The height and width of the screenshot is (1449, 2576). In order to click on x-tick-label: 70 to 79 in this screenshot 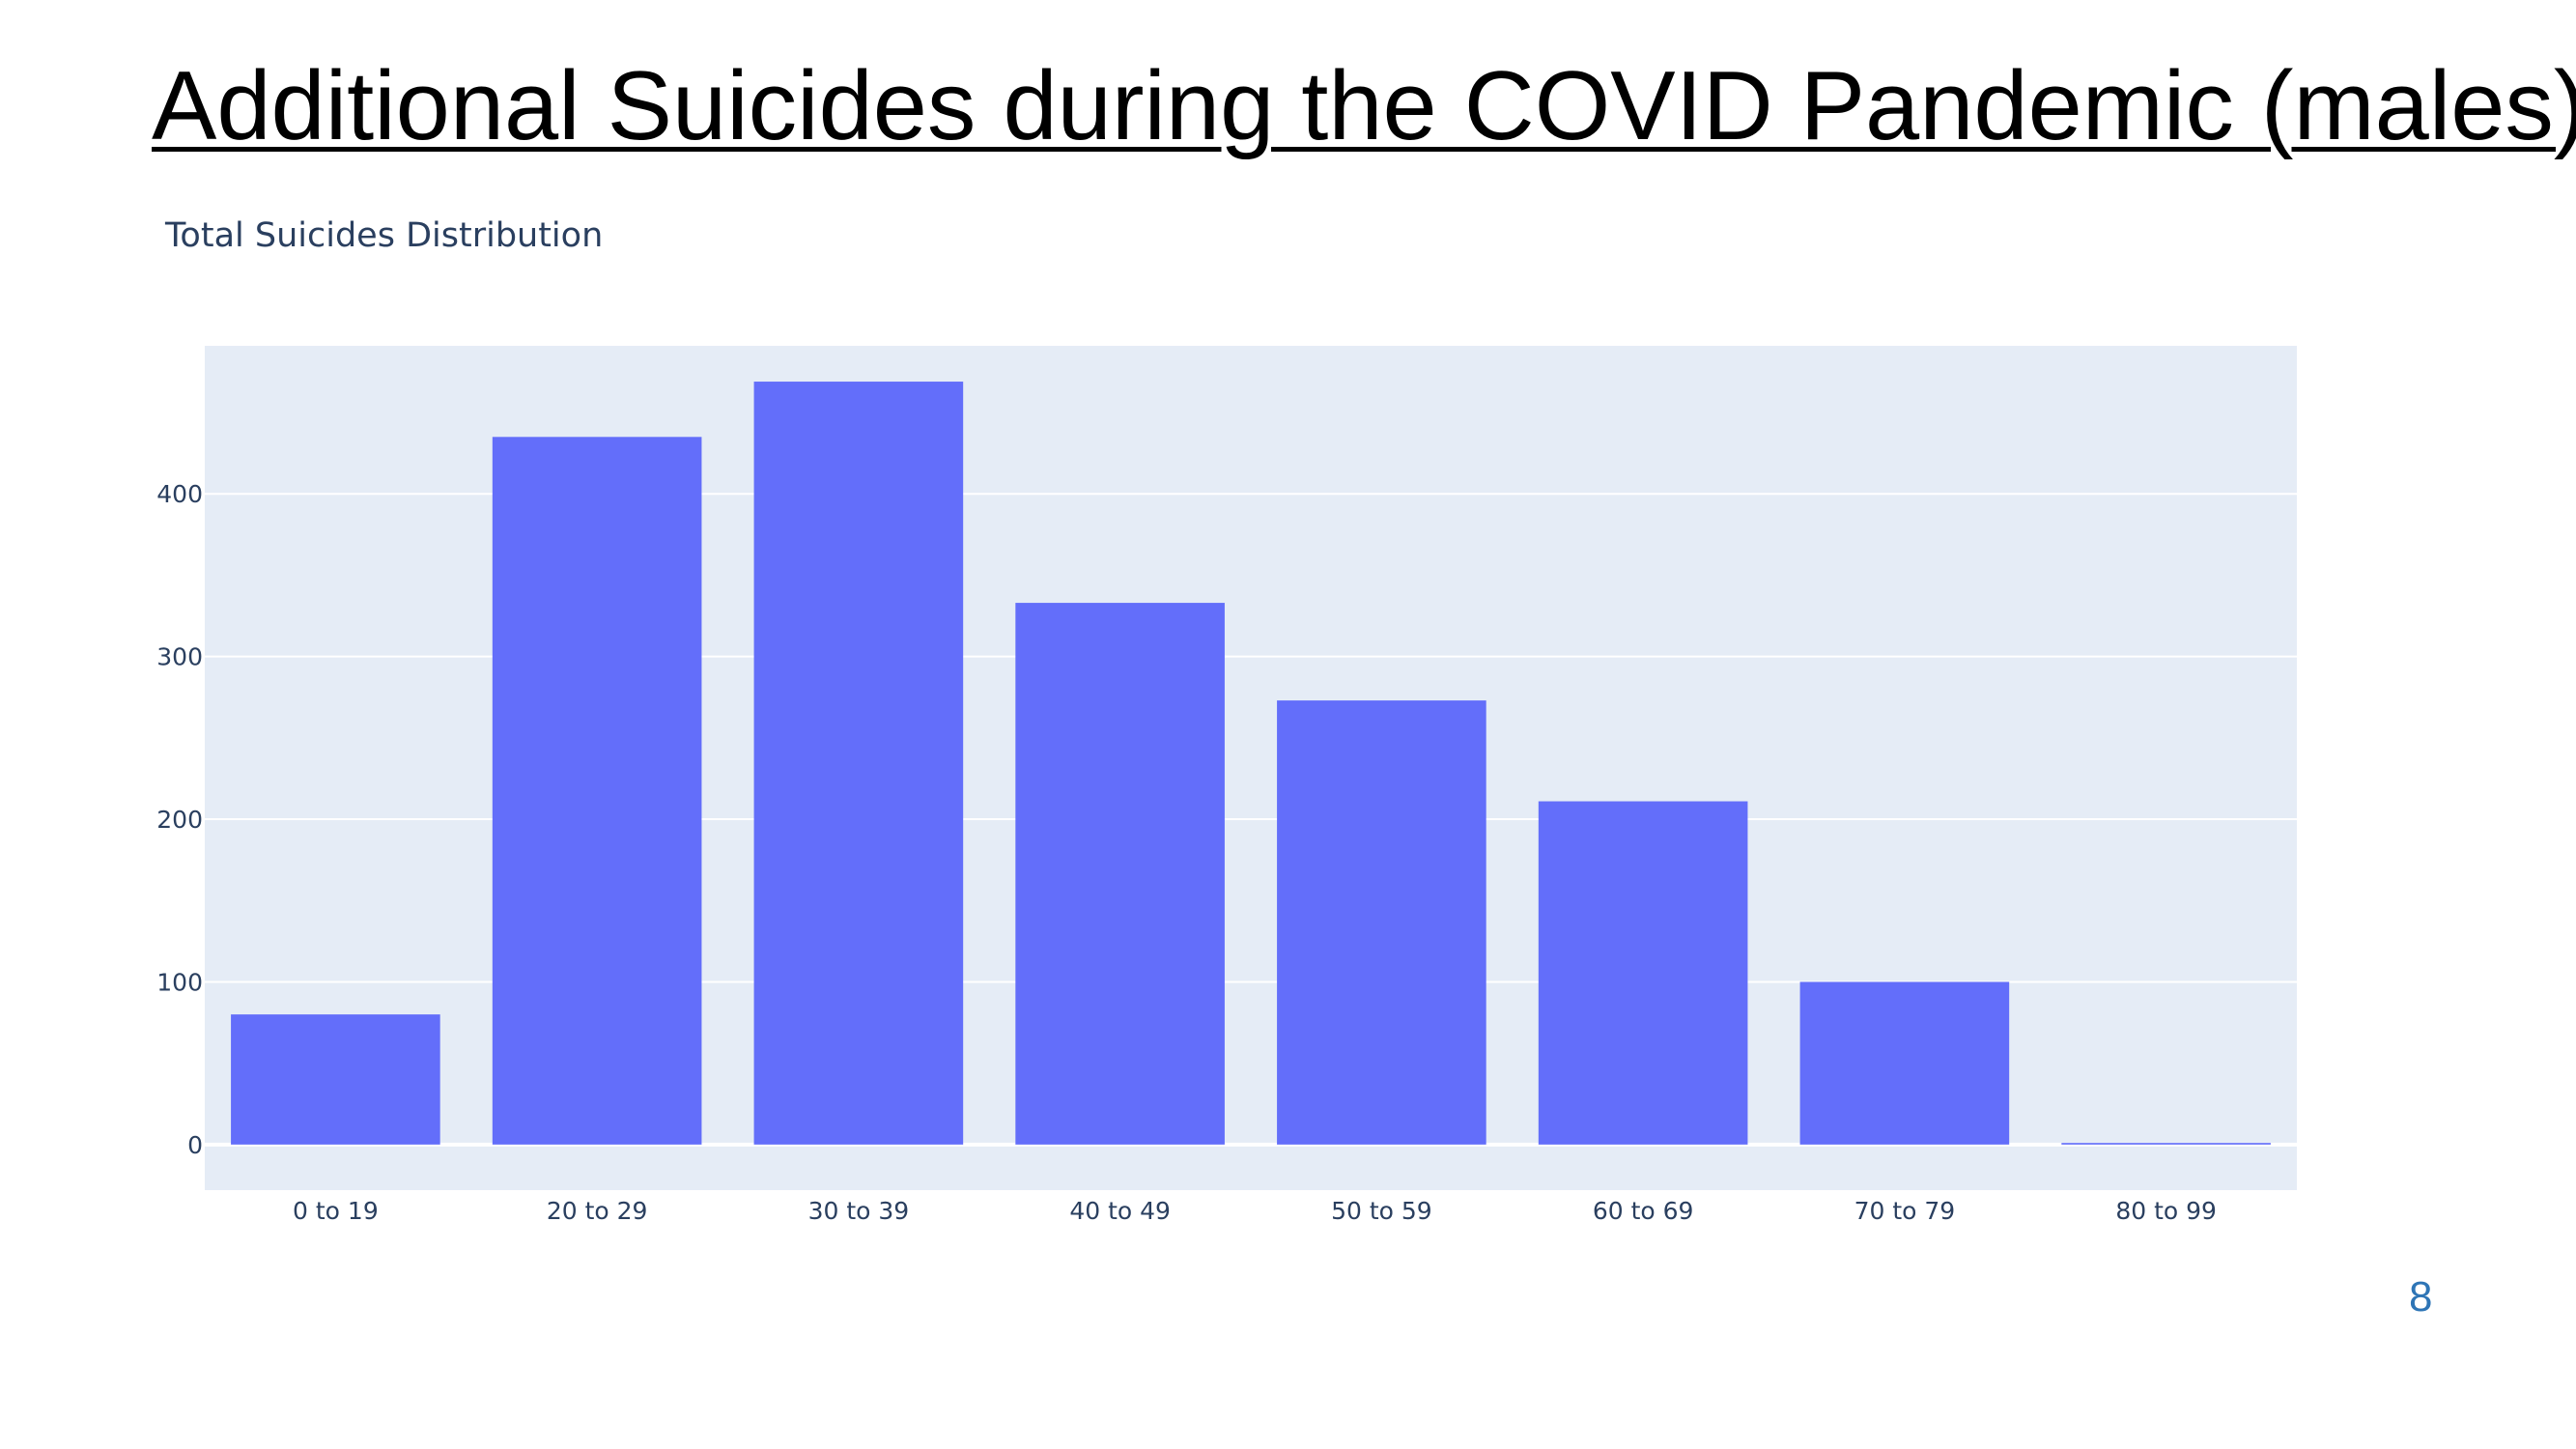, I will do `click(1905, 1211)`.